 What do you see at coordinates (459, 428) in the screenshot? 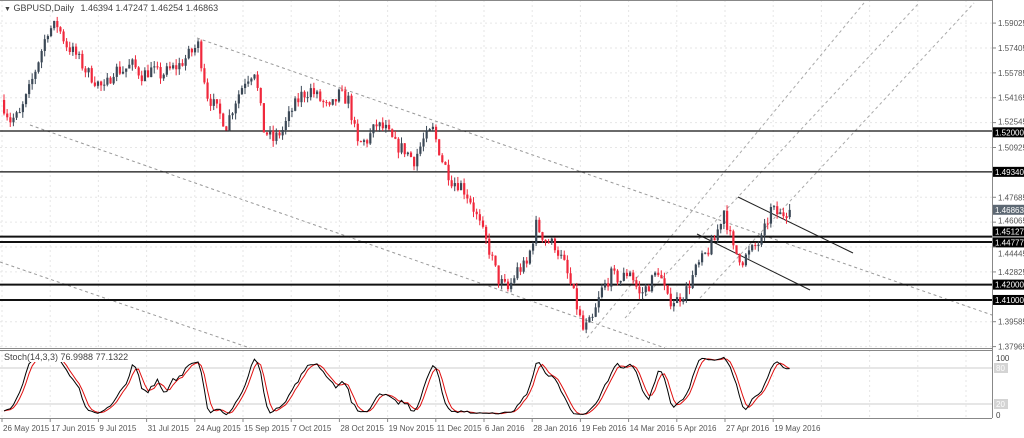
I see `date-label: 11 Dec 2015` at bounding box center [459, 428].